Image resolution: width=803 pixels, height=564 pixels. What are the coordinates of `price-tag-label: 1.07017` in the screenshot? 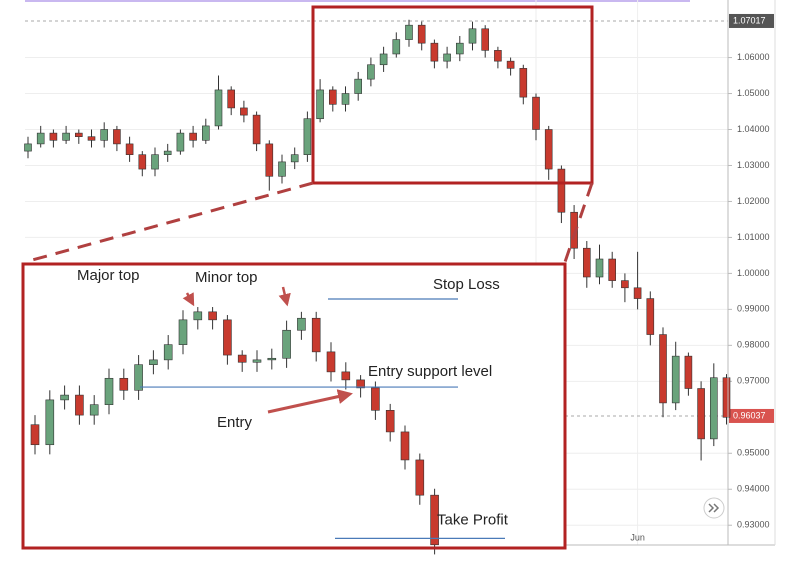 It's located at (749, 20).